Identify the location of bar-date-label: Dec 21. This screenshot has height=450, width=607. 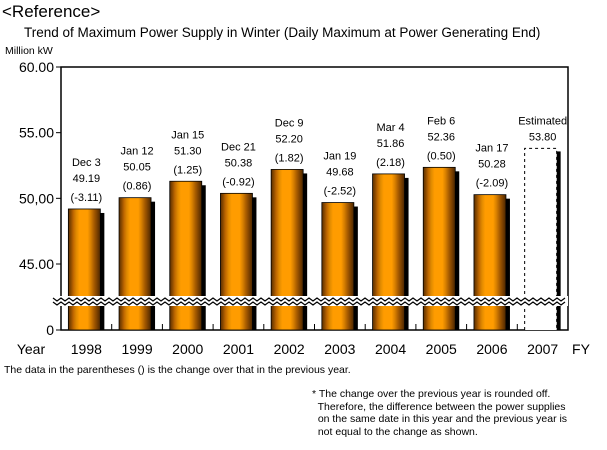
(238, 147).